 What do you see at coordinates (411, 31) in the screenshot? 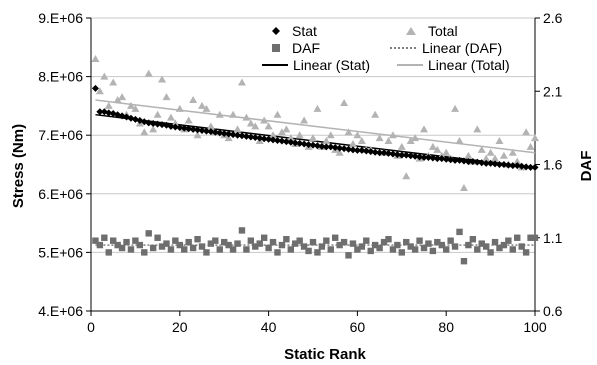
I see `legend-marker-total` at bounding box center [411, 31].